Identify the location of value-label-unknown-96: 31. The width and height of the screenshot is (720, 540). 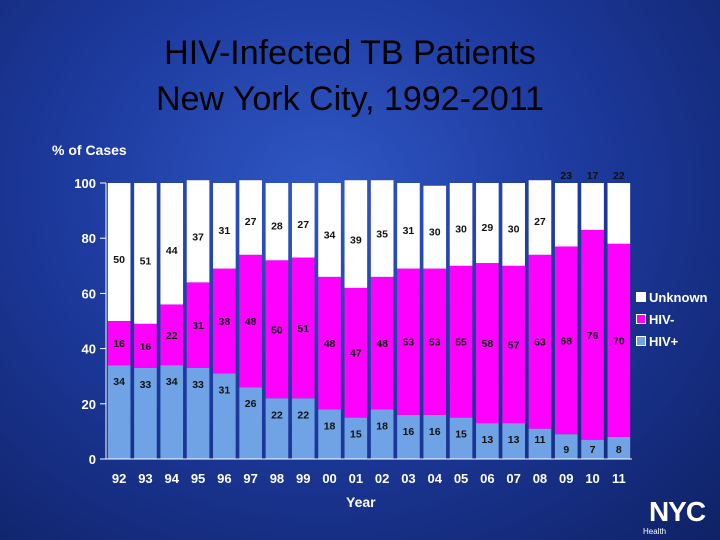
(225, 231).